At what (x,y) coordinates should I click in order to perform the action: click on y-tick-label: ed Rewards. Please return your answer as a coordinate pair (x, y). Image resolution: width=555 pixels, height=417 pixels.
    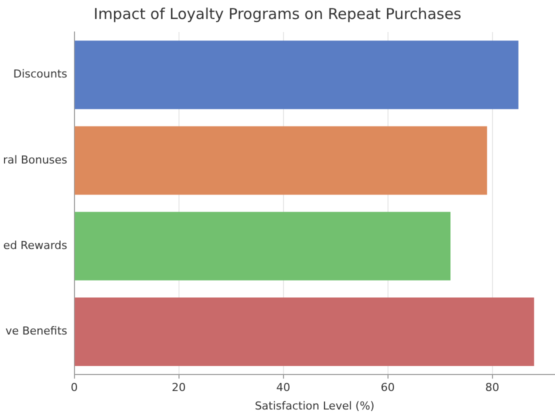
    Looking at the image, I should click on (35, 245).